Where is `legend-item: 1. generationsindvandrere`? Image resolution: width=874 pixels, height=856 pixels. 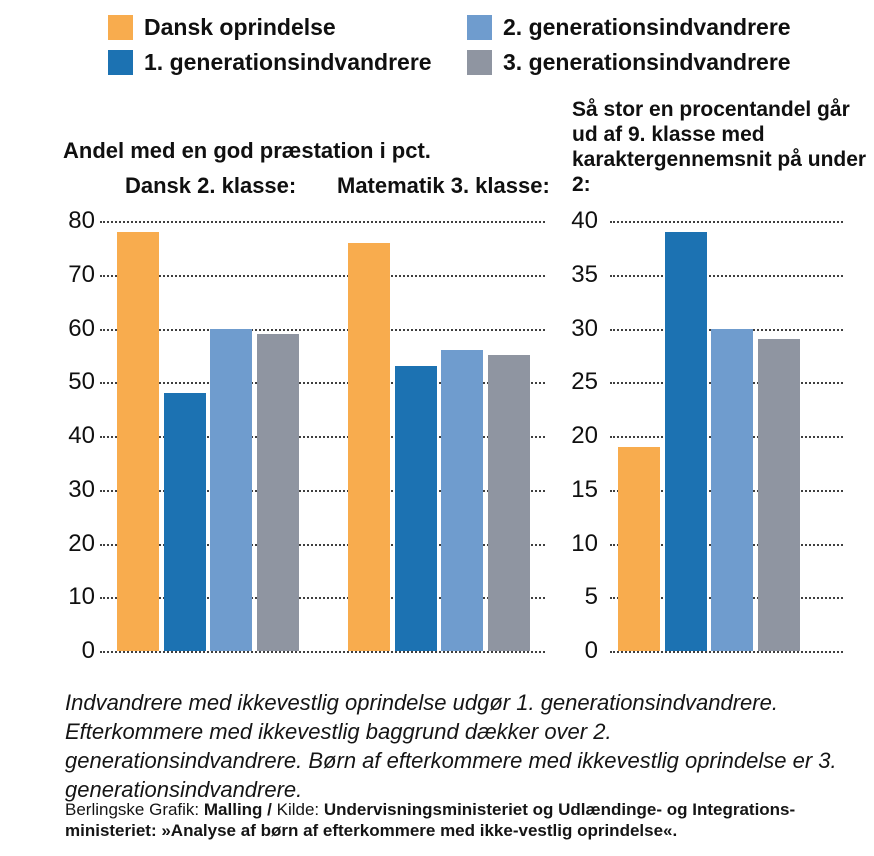
legend-item: 1. generationsindvandrere is located at coordinates (270, 62).